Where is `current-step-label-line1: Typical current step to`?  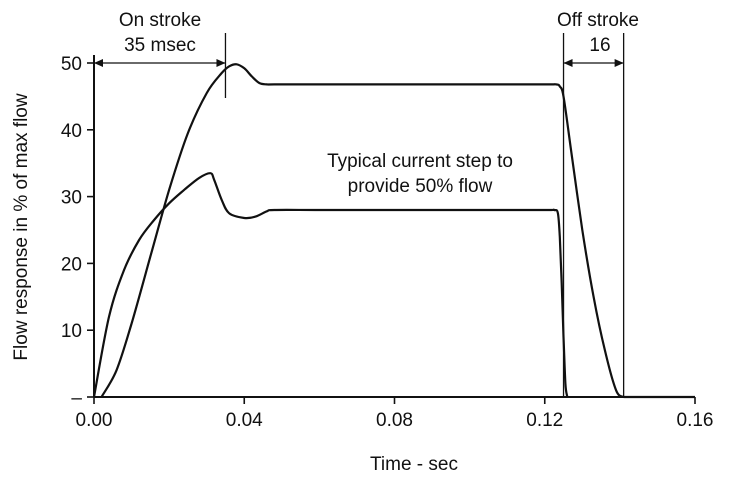
current-step-label-line1: Typical current step to is located at coordinates (420, 161).